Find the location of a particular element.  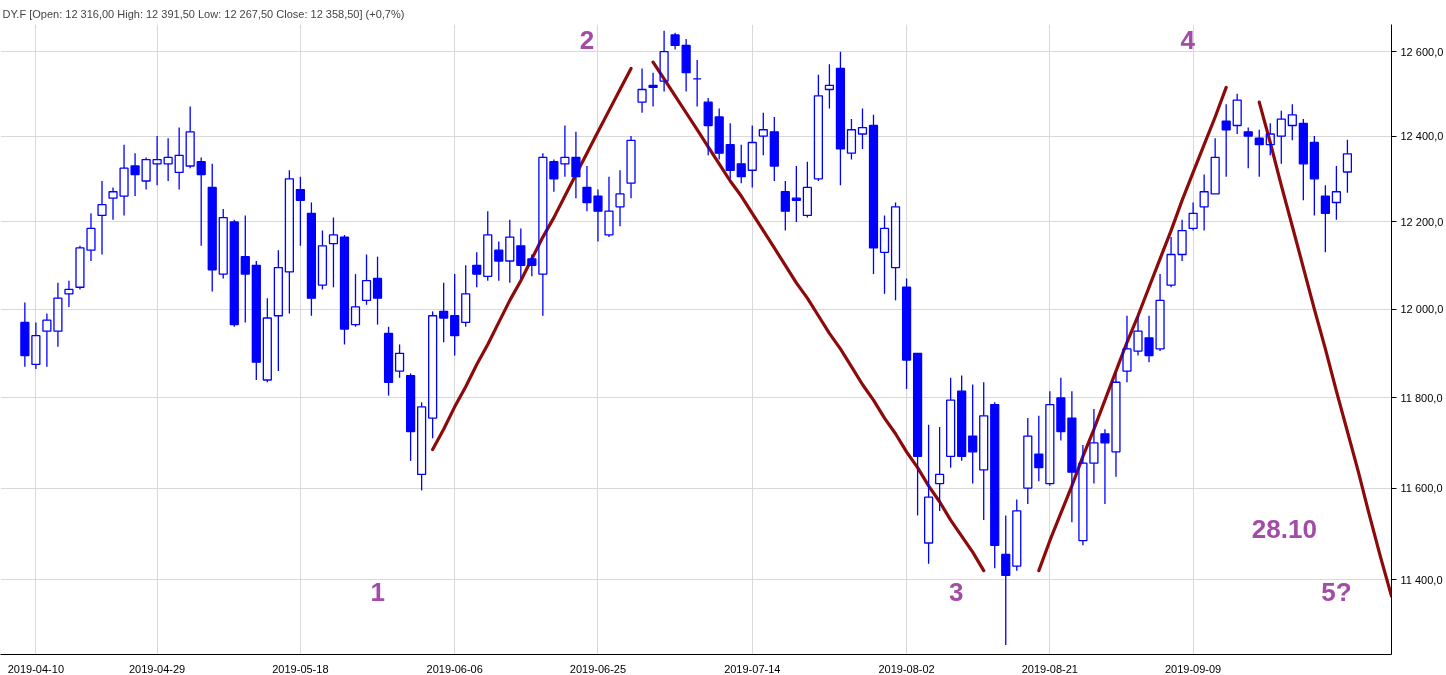

y-tick-label: 12 000,0 is located at coordinates (1422, 309).